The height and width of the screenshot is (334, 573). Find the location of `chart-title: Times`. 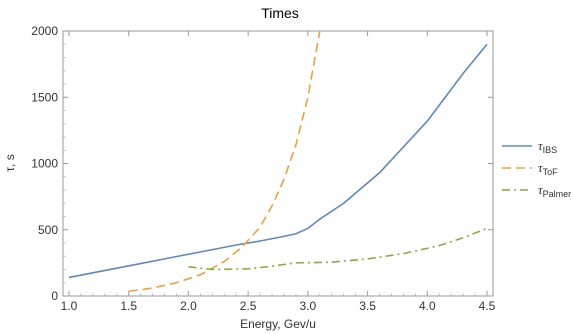

chart-title: Times is located at coordinates (280, 13).